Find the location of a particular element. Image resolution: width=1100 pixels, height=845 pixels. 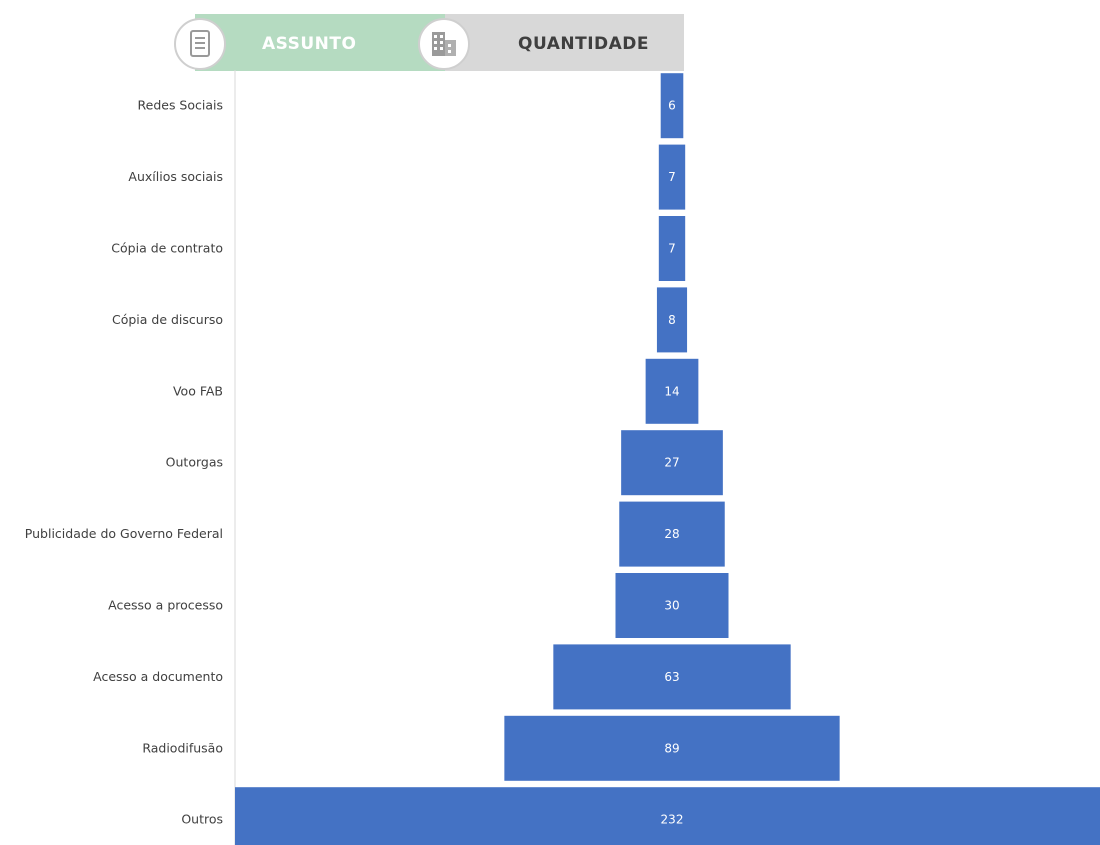

category-label: Publicidade do Governo Federal is located at coordinates (124, 533).